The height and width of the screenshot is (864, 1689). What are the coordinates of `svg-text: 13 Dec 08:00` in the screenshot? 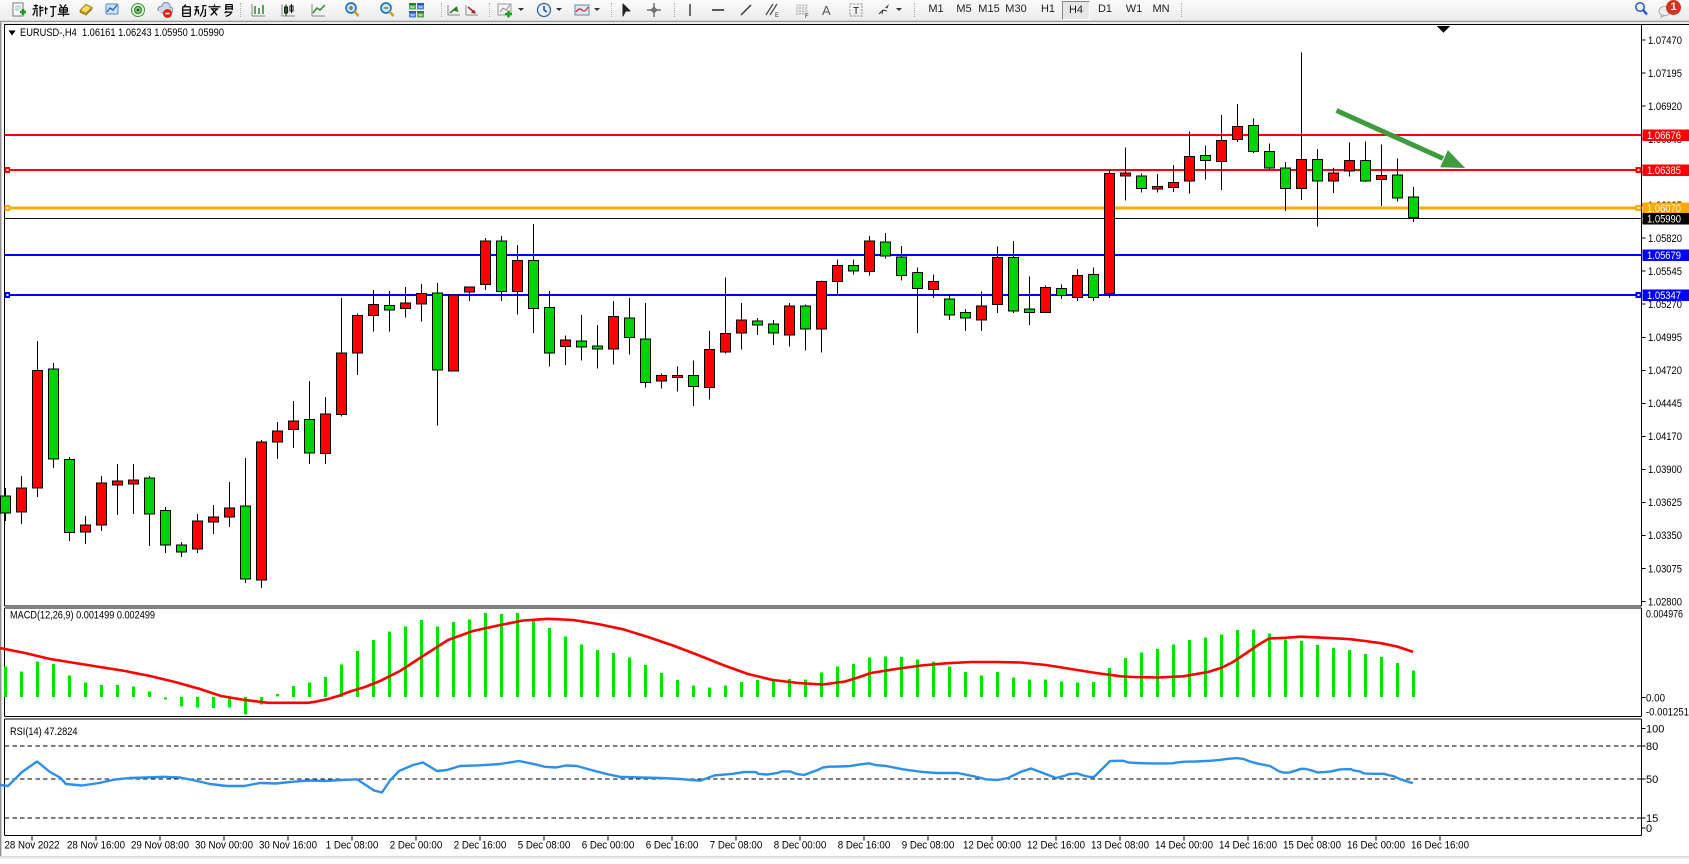 It's located at (1120, 846).